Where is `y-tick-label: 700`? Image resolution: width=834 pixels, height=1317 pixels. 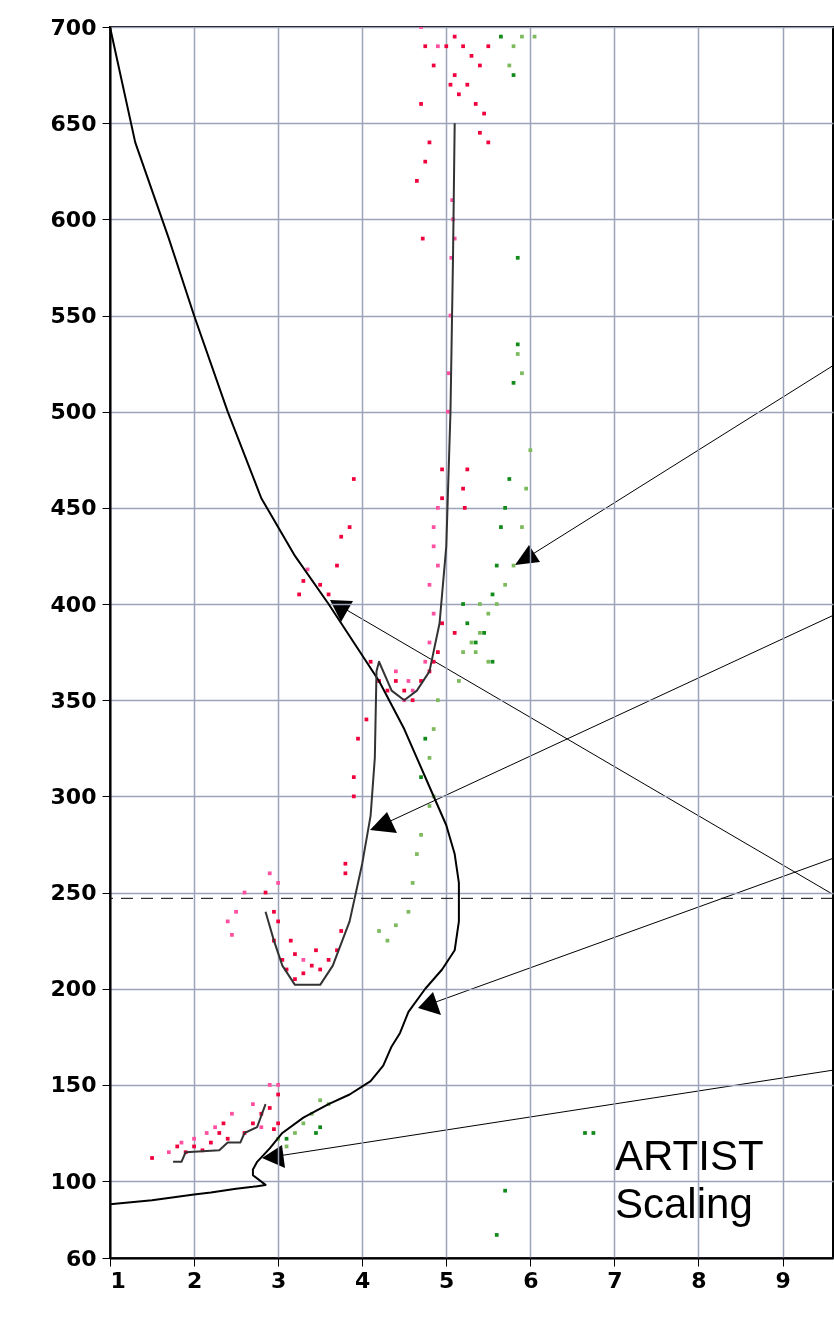
y-tick-label: 700 is located at coordinates (73, 27).